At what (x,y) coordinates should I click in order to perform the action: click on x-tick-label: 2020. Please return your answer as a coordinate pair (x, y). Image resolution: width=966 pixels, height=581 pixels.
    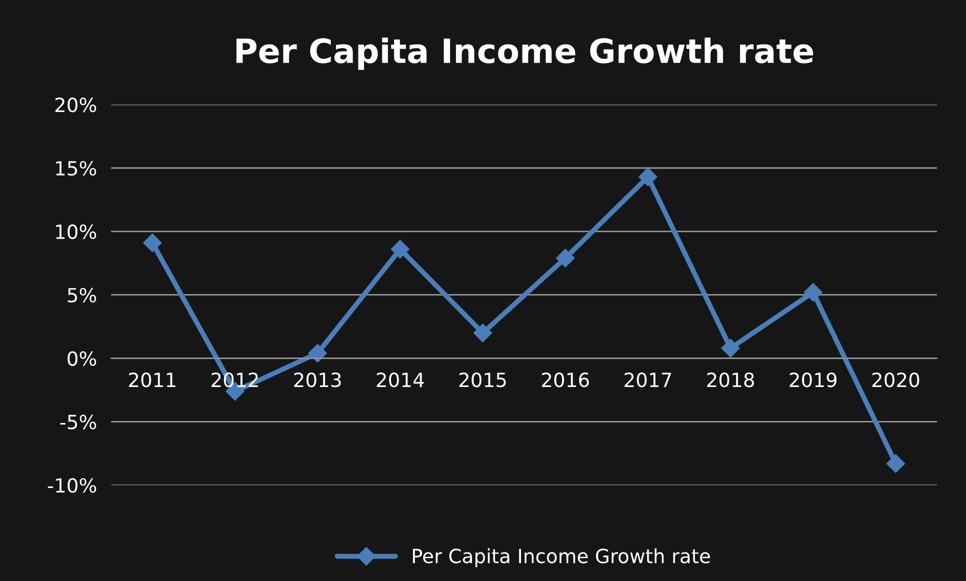
    Looking at the image, I should click on (896, 380).